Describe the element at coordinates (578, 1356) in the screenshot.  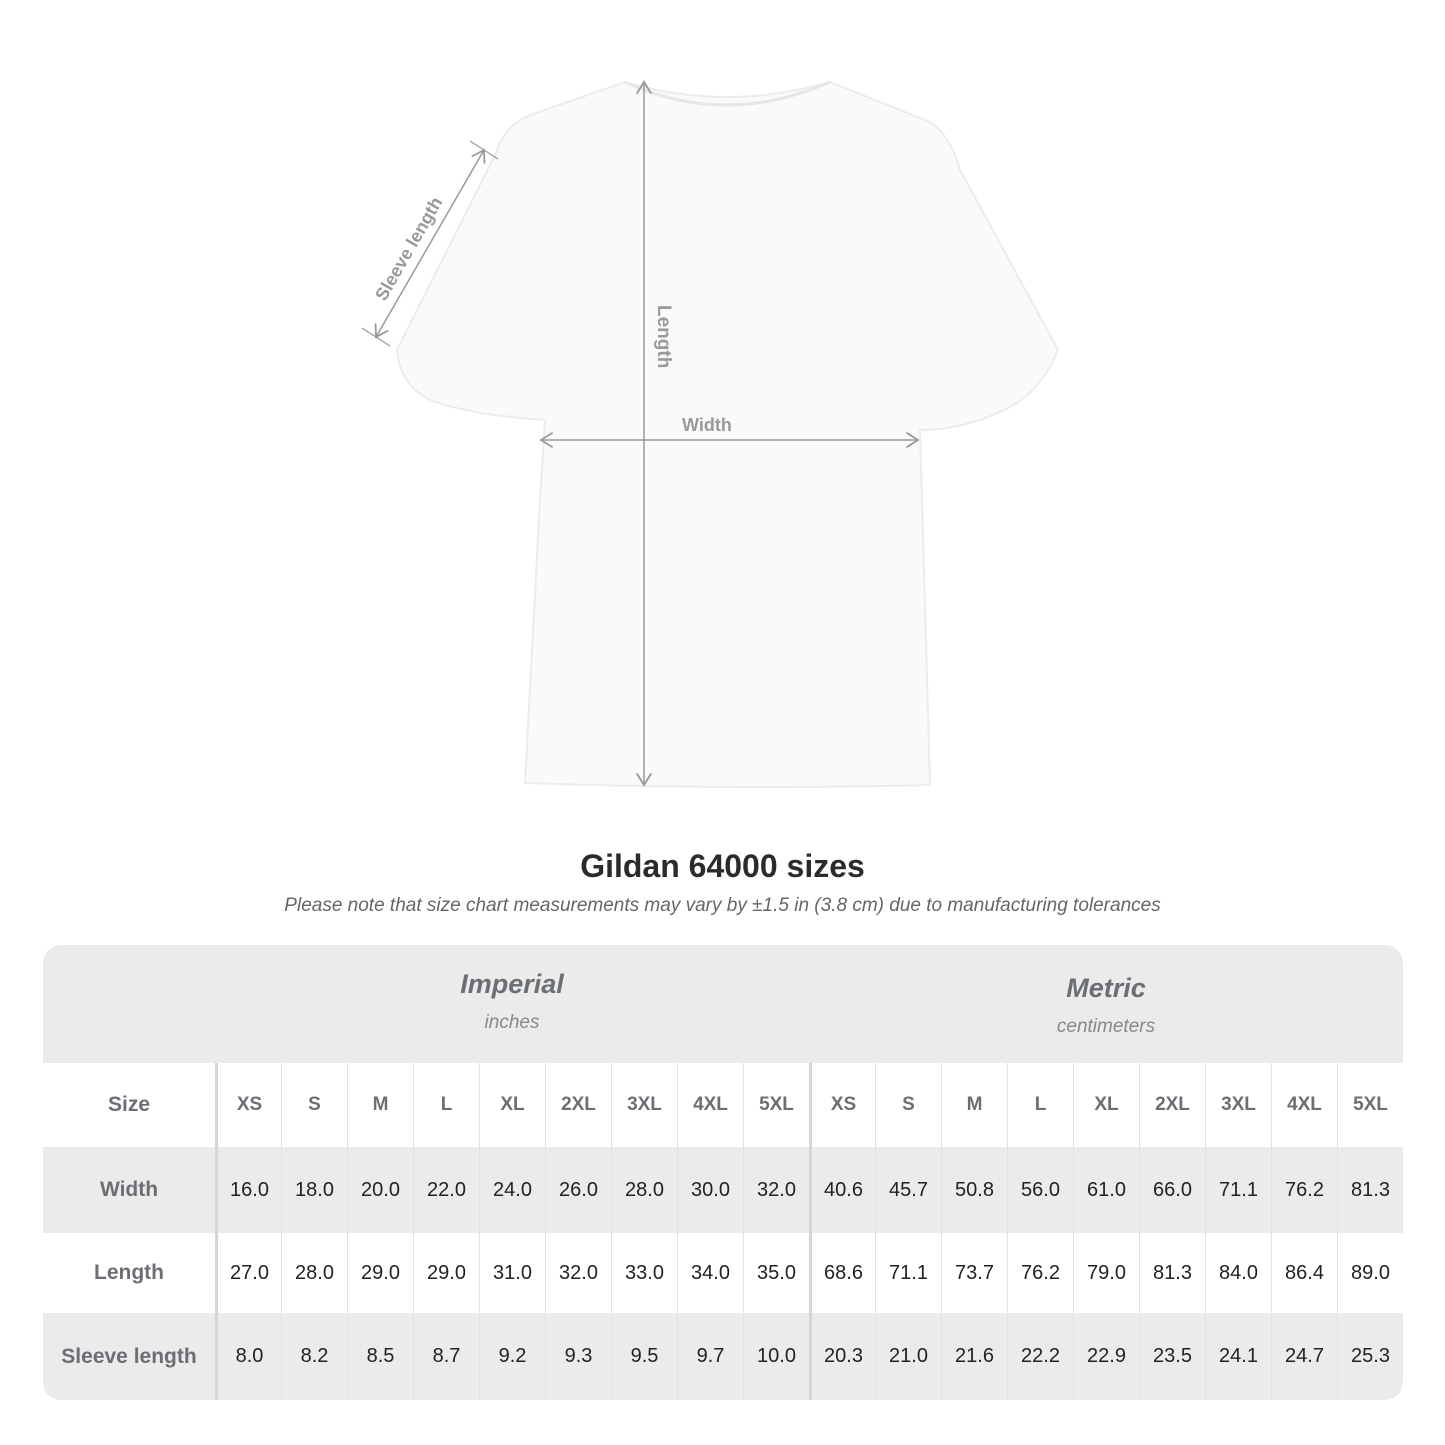
I see `table-cell: 9.3` at that location.